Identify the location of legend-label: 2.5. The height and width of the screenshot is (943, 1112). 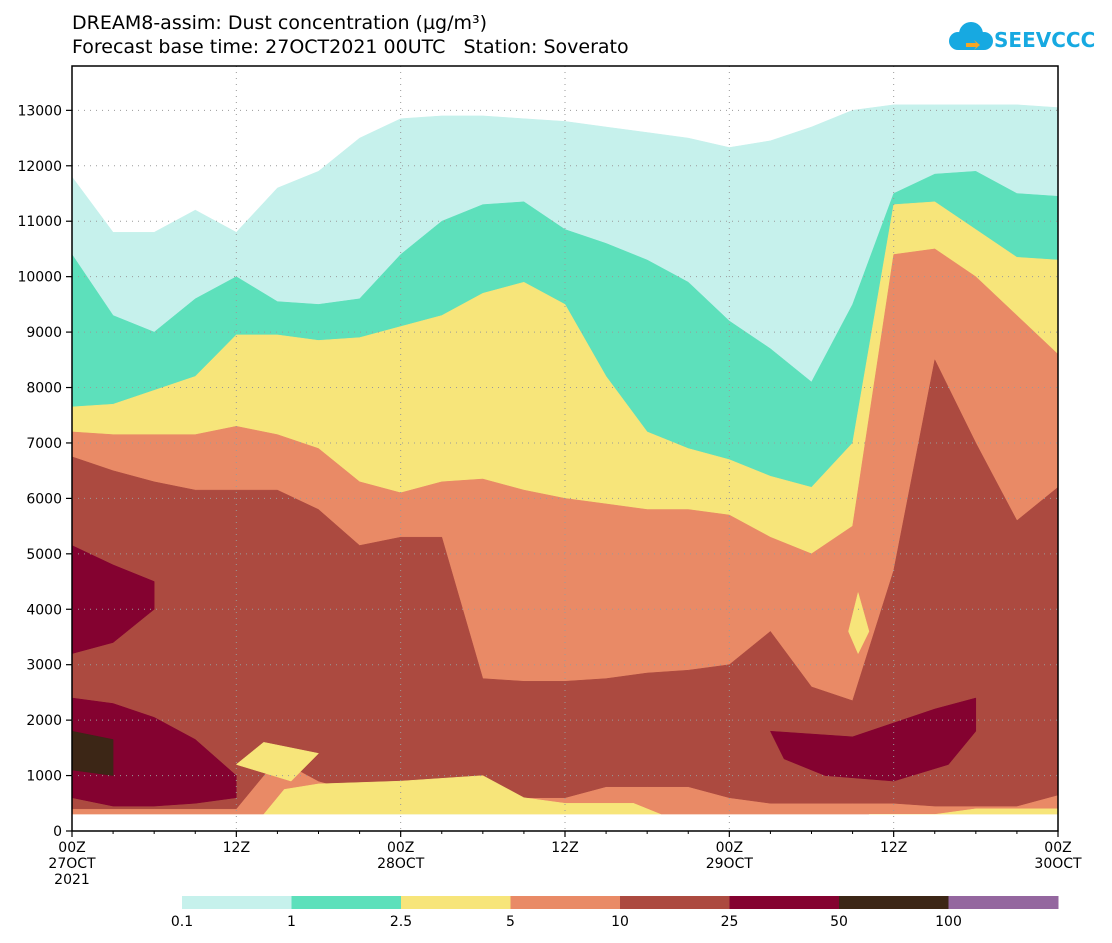
(401, 922).